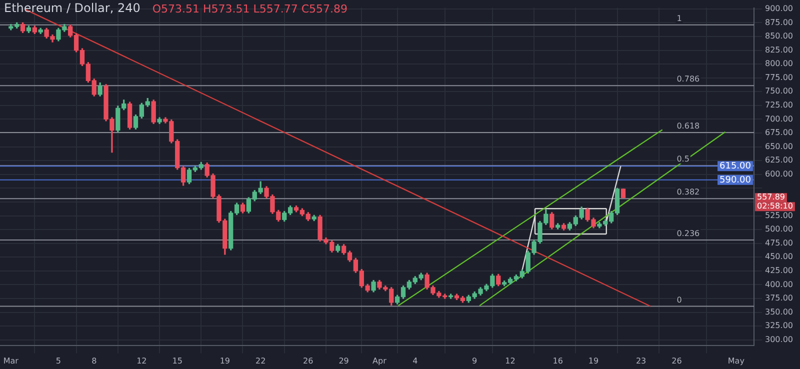  Describe the element at coordinates (779, 77) in the screenshot. I see `y-tick-label: 775.00` at that location.